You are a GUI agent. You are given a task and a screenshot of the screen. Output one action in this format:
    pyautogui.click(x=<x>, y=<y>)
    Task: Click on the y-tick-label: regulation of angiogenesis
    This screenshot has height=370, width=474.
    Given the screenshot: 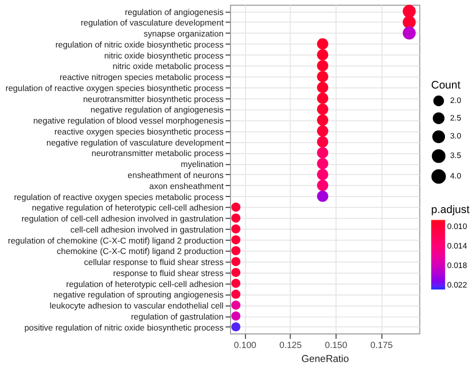 What is the action you would take?
    pyautogui.click(x=174, y=11)
    